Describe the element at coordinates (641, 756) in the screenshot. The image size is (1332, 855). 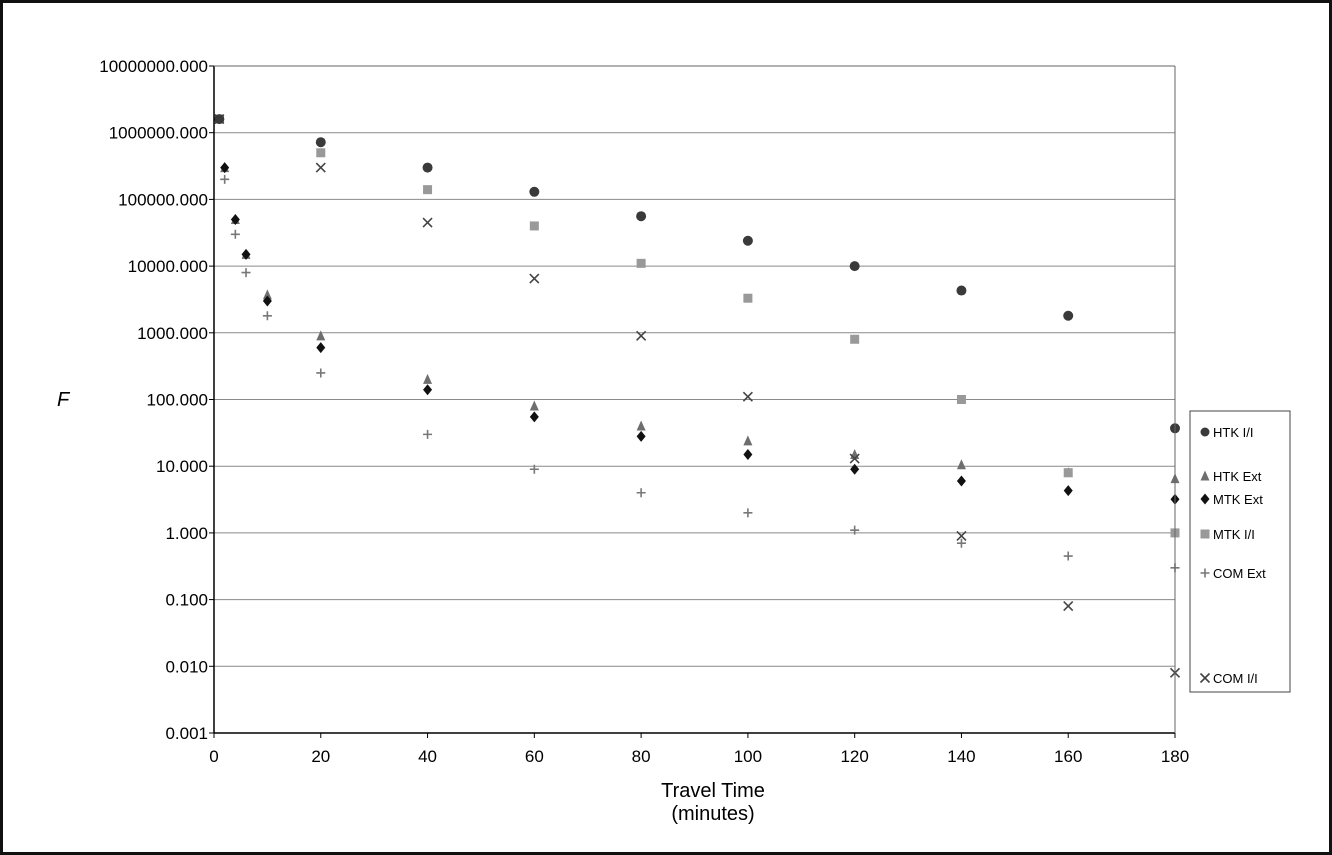
I see `x-tick-label: 80` at that location.